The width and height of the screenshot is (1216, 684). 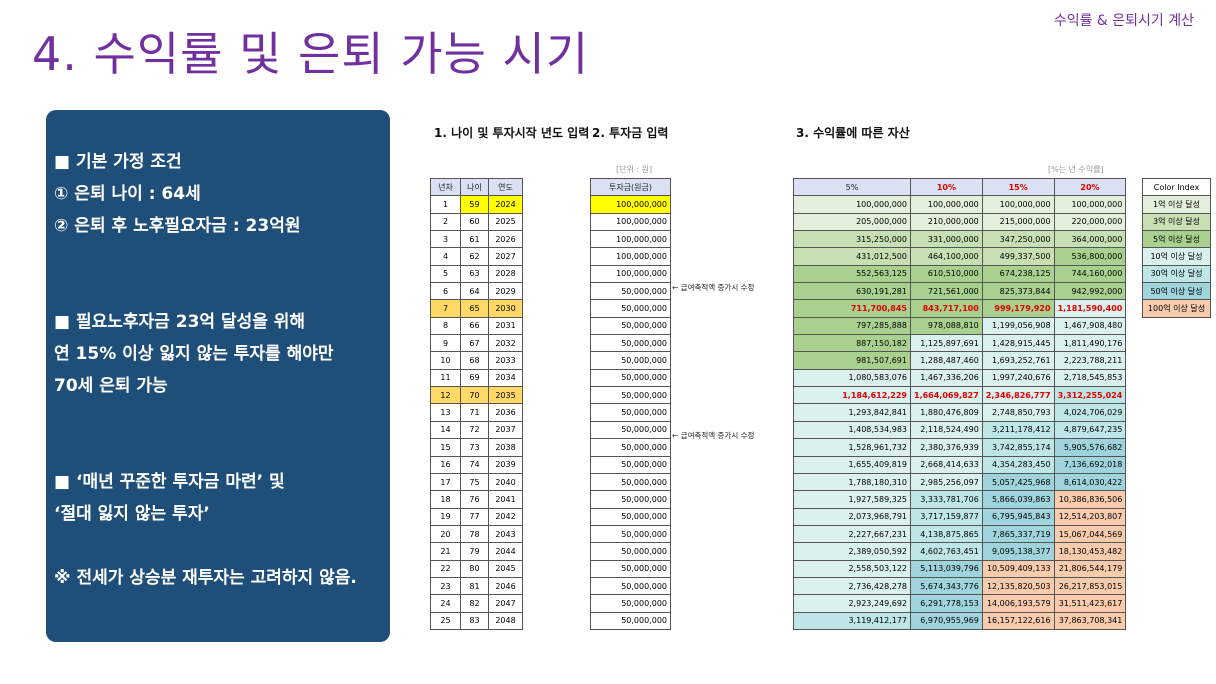 I want to click on year-index-cell: 22, so click(x=445, y=568).